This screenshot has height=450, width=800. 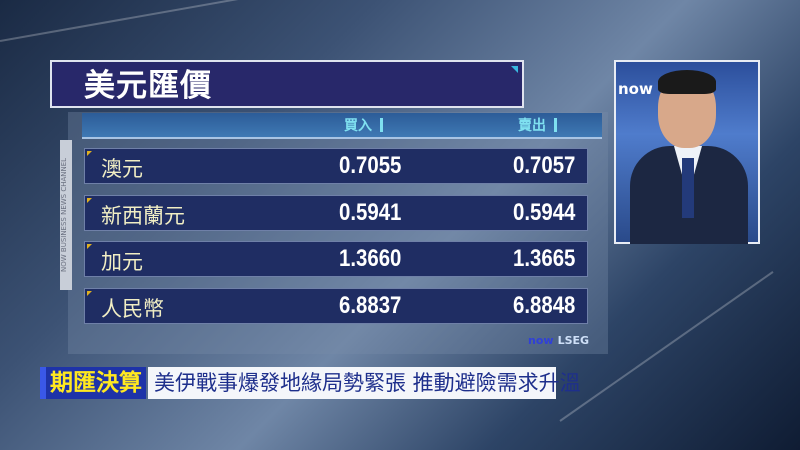 What do you see at coordinates (342, 126) in the screenshot?
I see `table-header: 買入 賣出` at bounding box center [342, 126].